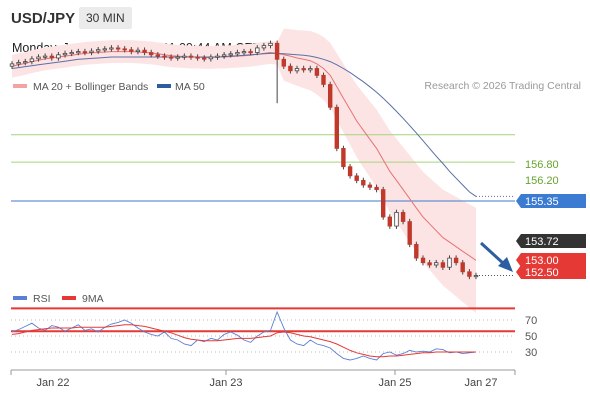 The height and width of the screenshot is (400, 590). I want to click on rsi-legend: RSI 9MA, so click(58, 299).